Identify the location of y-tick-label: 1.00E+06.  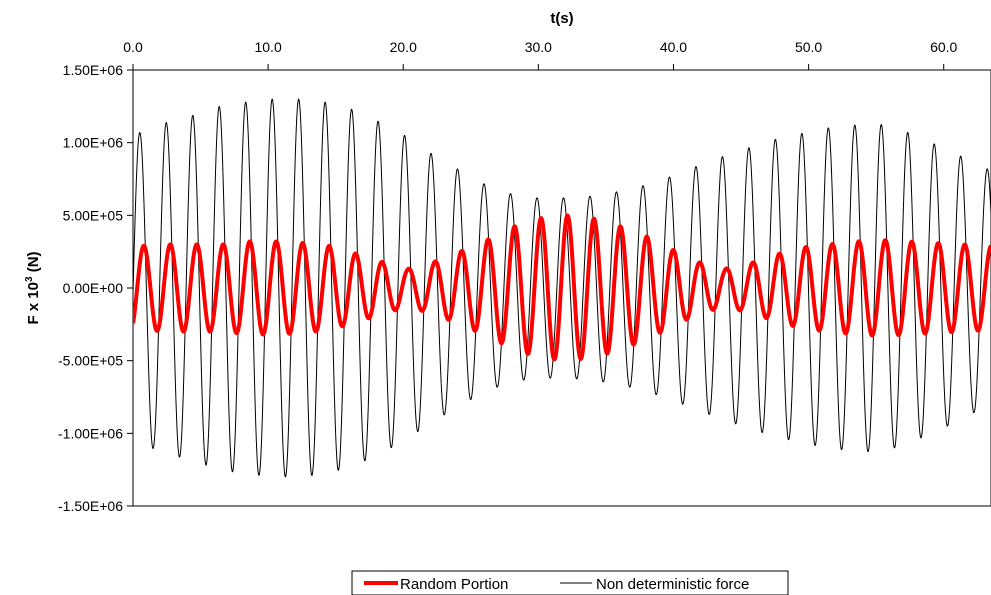
(93, 143).